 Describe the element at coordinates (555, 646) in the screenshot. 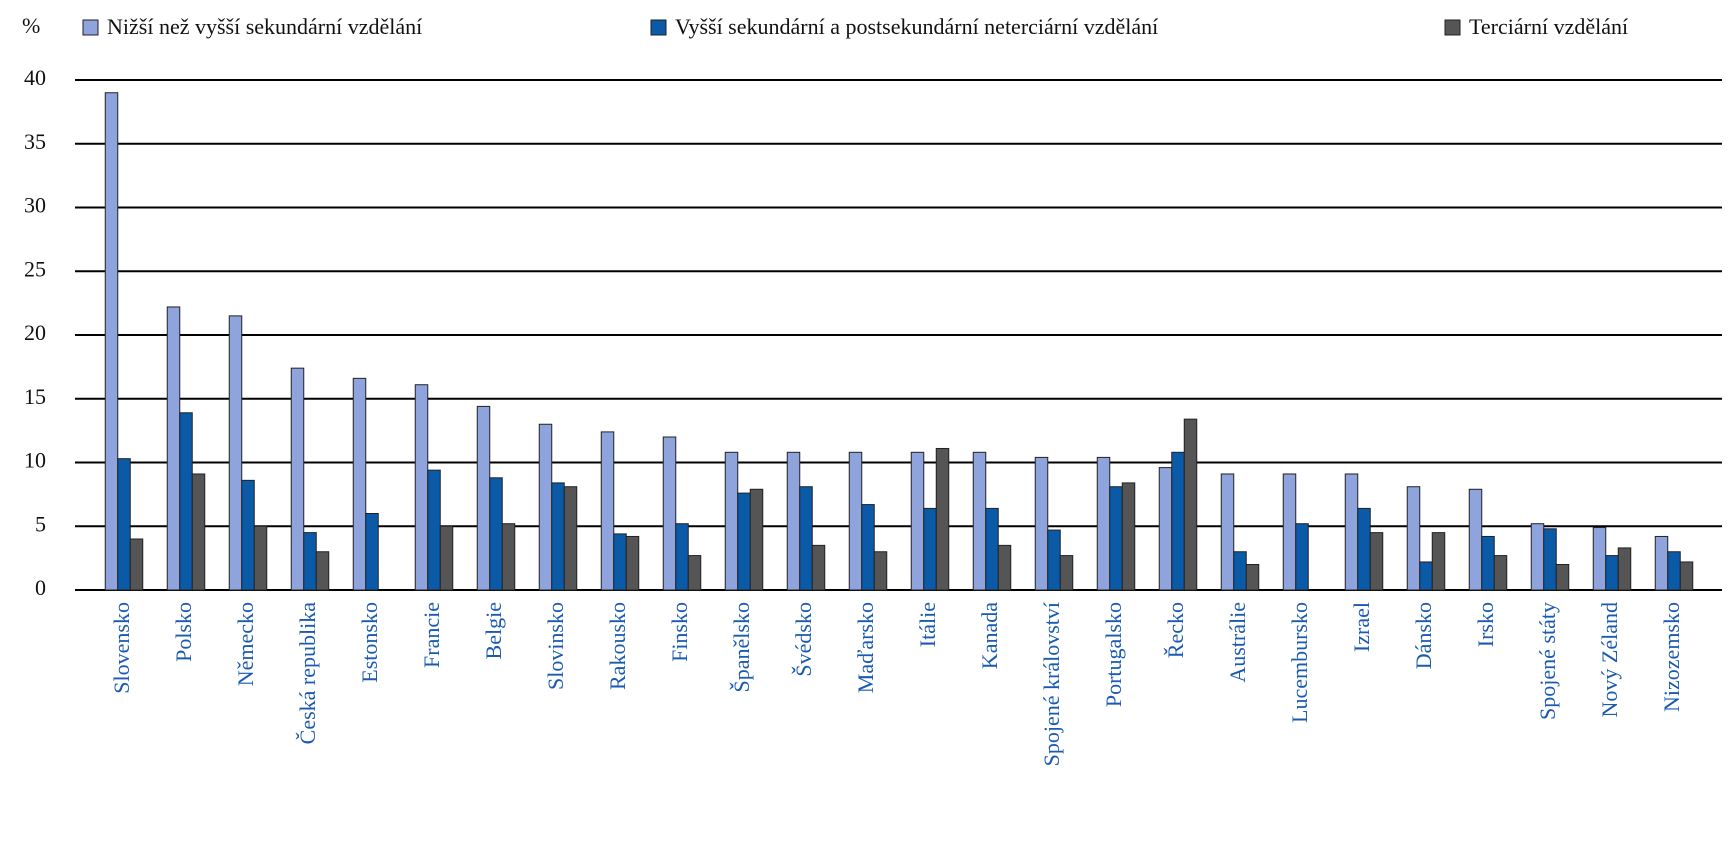

I see `x-tick-label: Slovinsko` at that location.